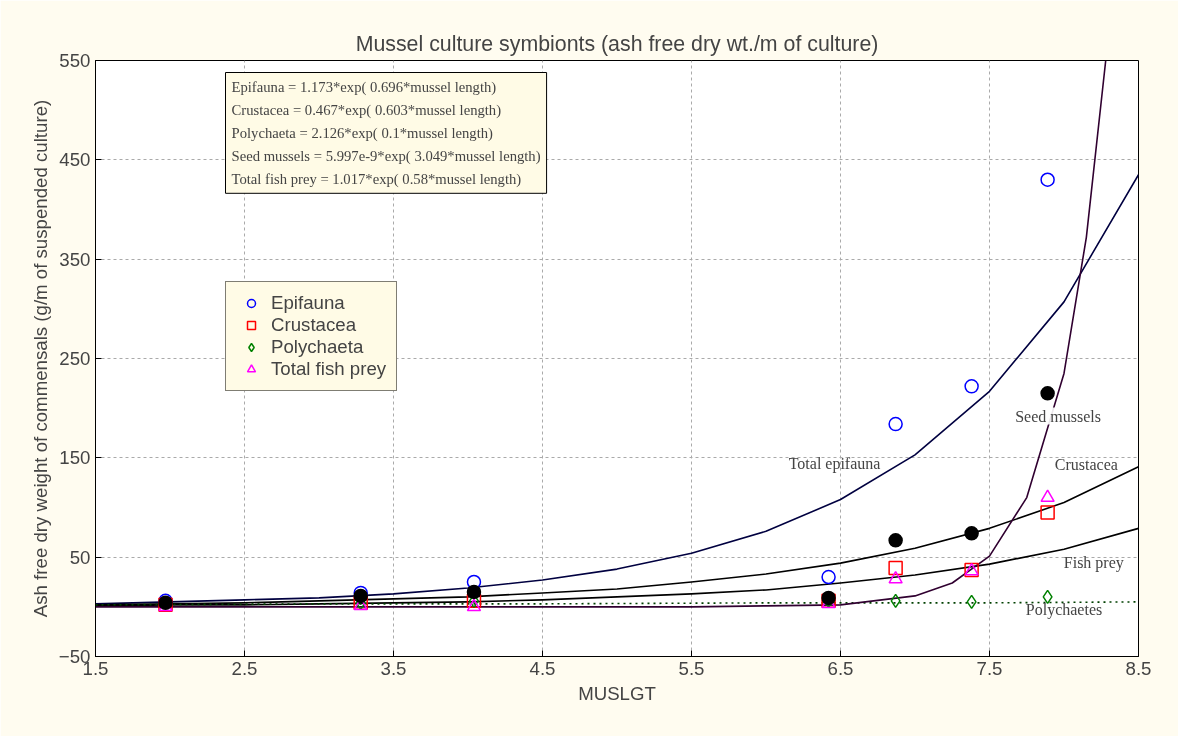 This screenshot has width=1178, height=736. What do you see at coordinates (75, 160) in the screenshot?
I see `y-tick-label: 450` at bounding box center [75, 160].